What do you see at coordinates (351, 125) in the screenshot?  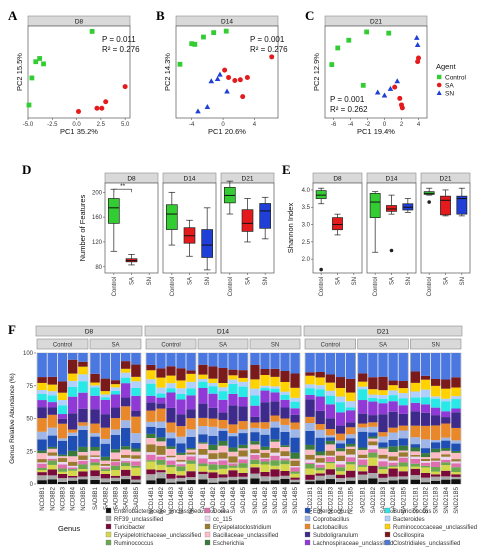 I see `x-tick-label: -4` at bounding box center [351, 125].